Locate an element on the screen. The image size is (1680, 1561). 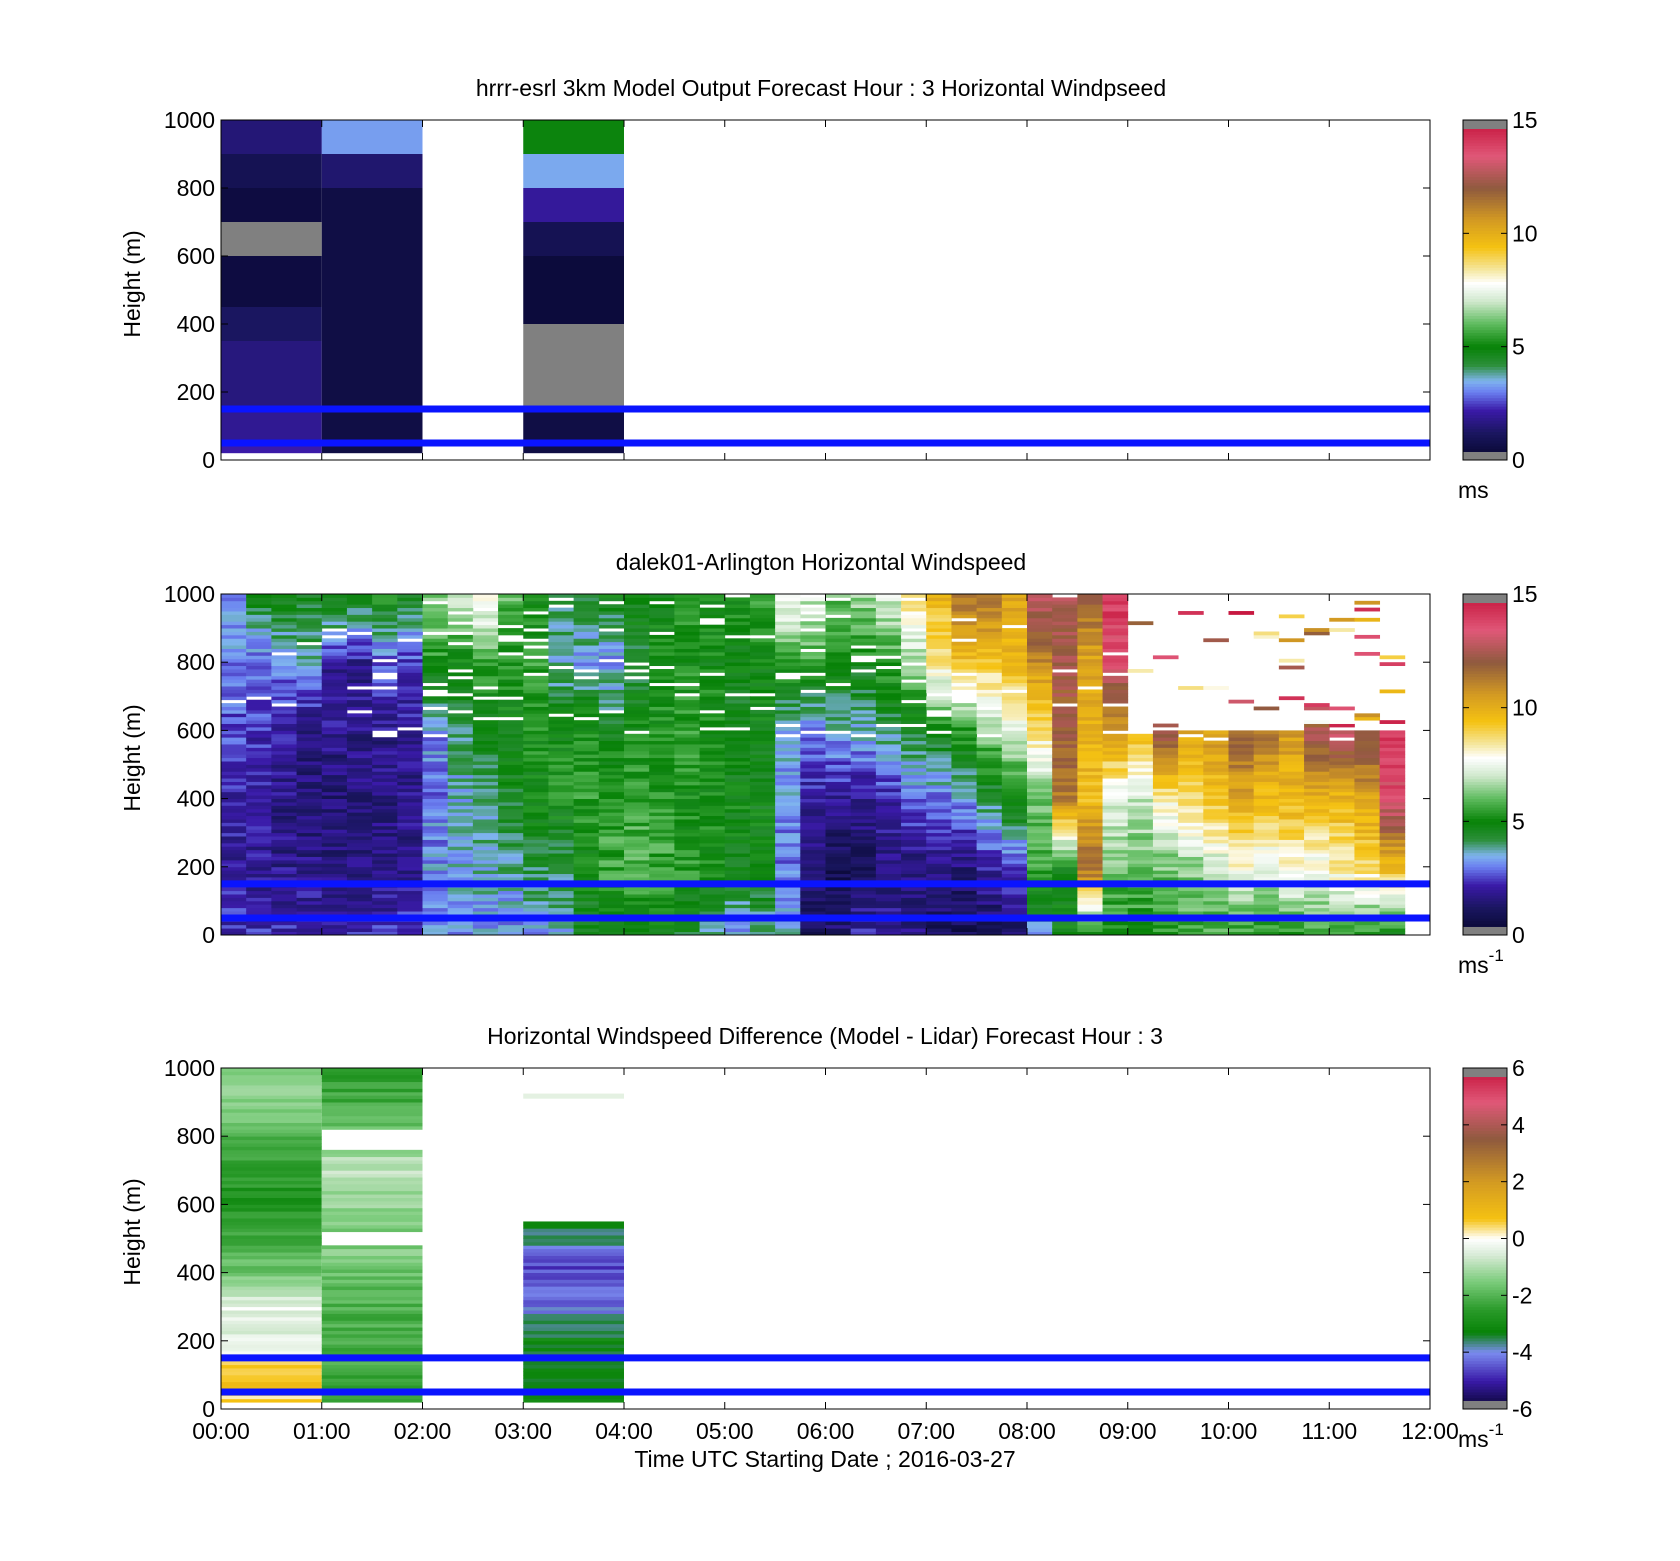
x-tick-label: 06:00 is located at coordinates (826, 1431).